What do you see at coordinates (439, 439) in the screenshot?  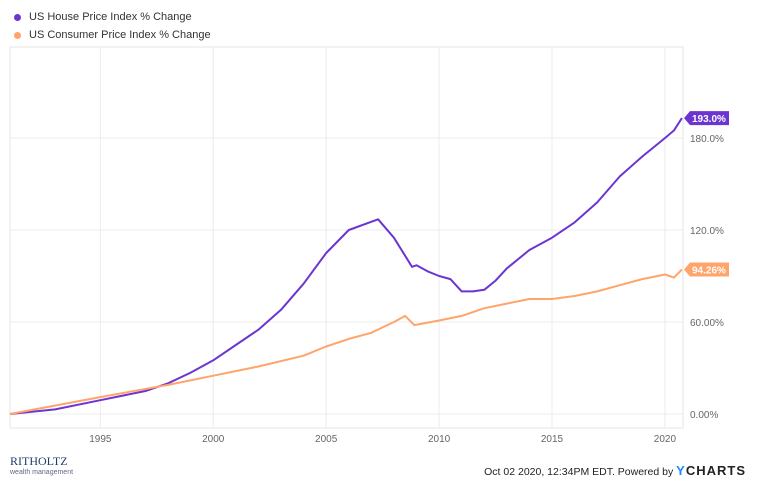 I see `x-tick-label: 2010` at bounding box center [439, 439].